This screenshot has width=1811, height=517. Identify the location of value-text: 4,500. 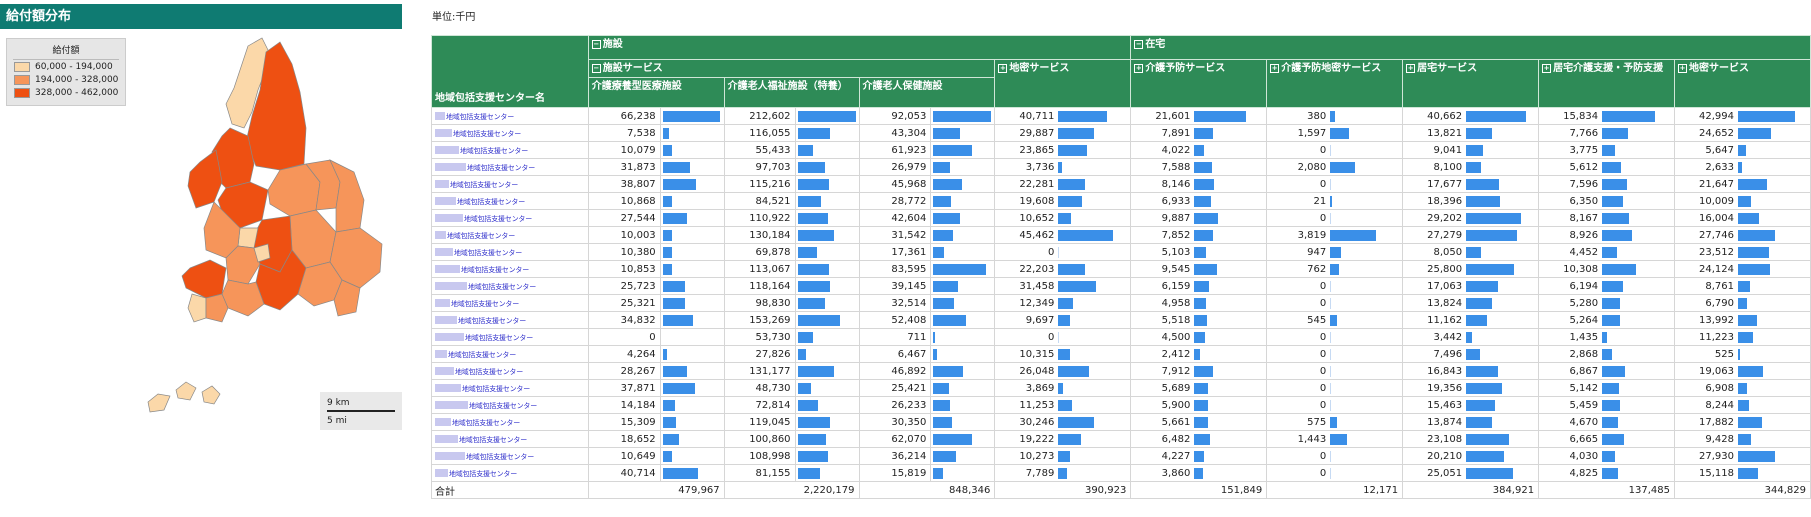
(1176, 337).